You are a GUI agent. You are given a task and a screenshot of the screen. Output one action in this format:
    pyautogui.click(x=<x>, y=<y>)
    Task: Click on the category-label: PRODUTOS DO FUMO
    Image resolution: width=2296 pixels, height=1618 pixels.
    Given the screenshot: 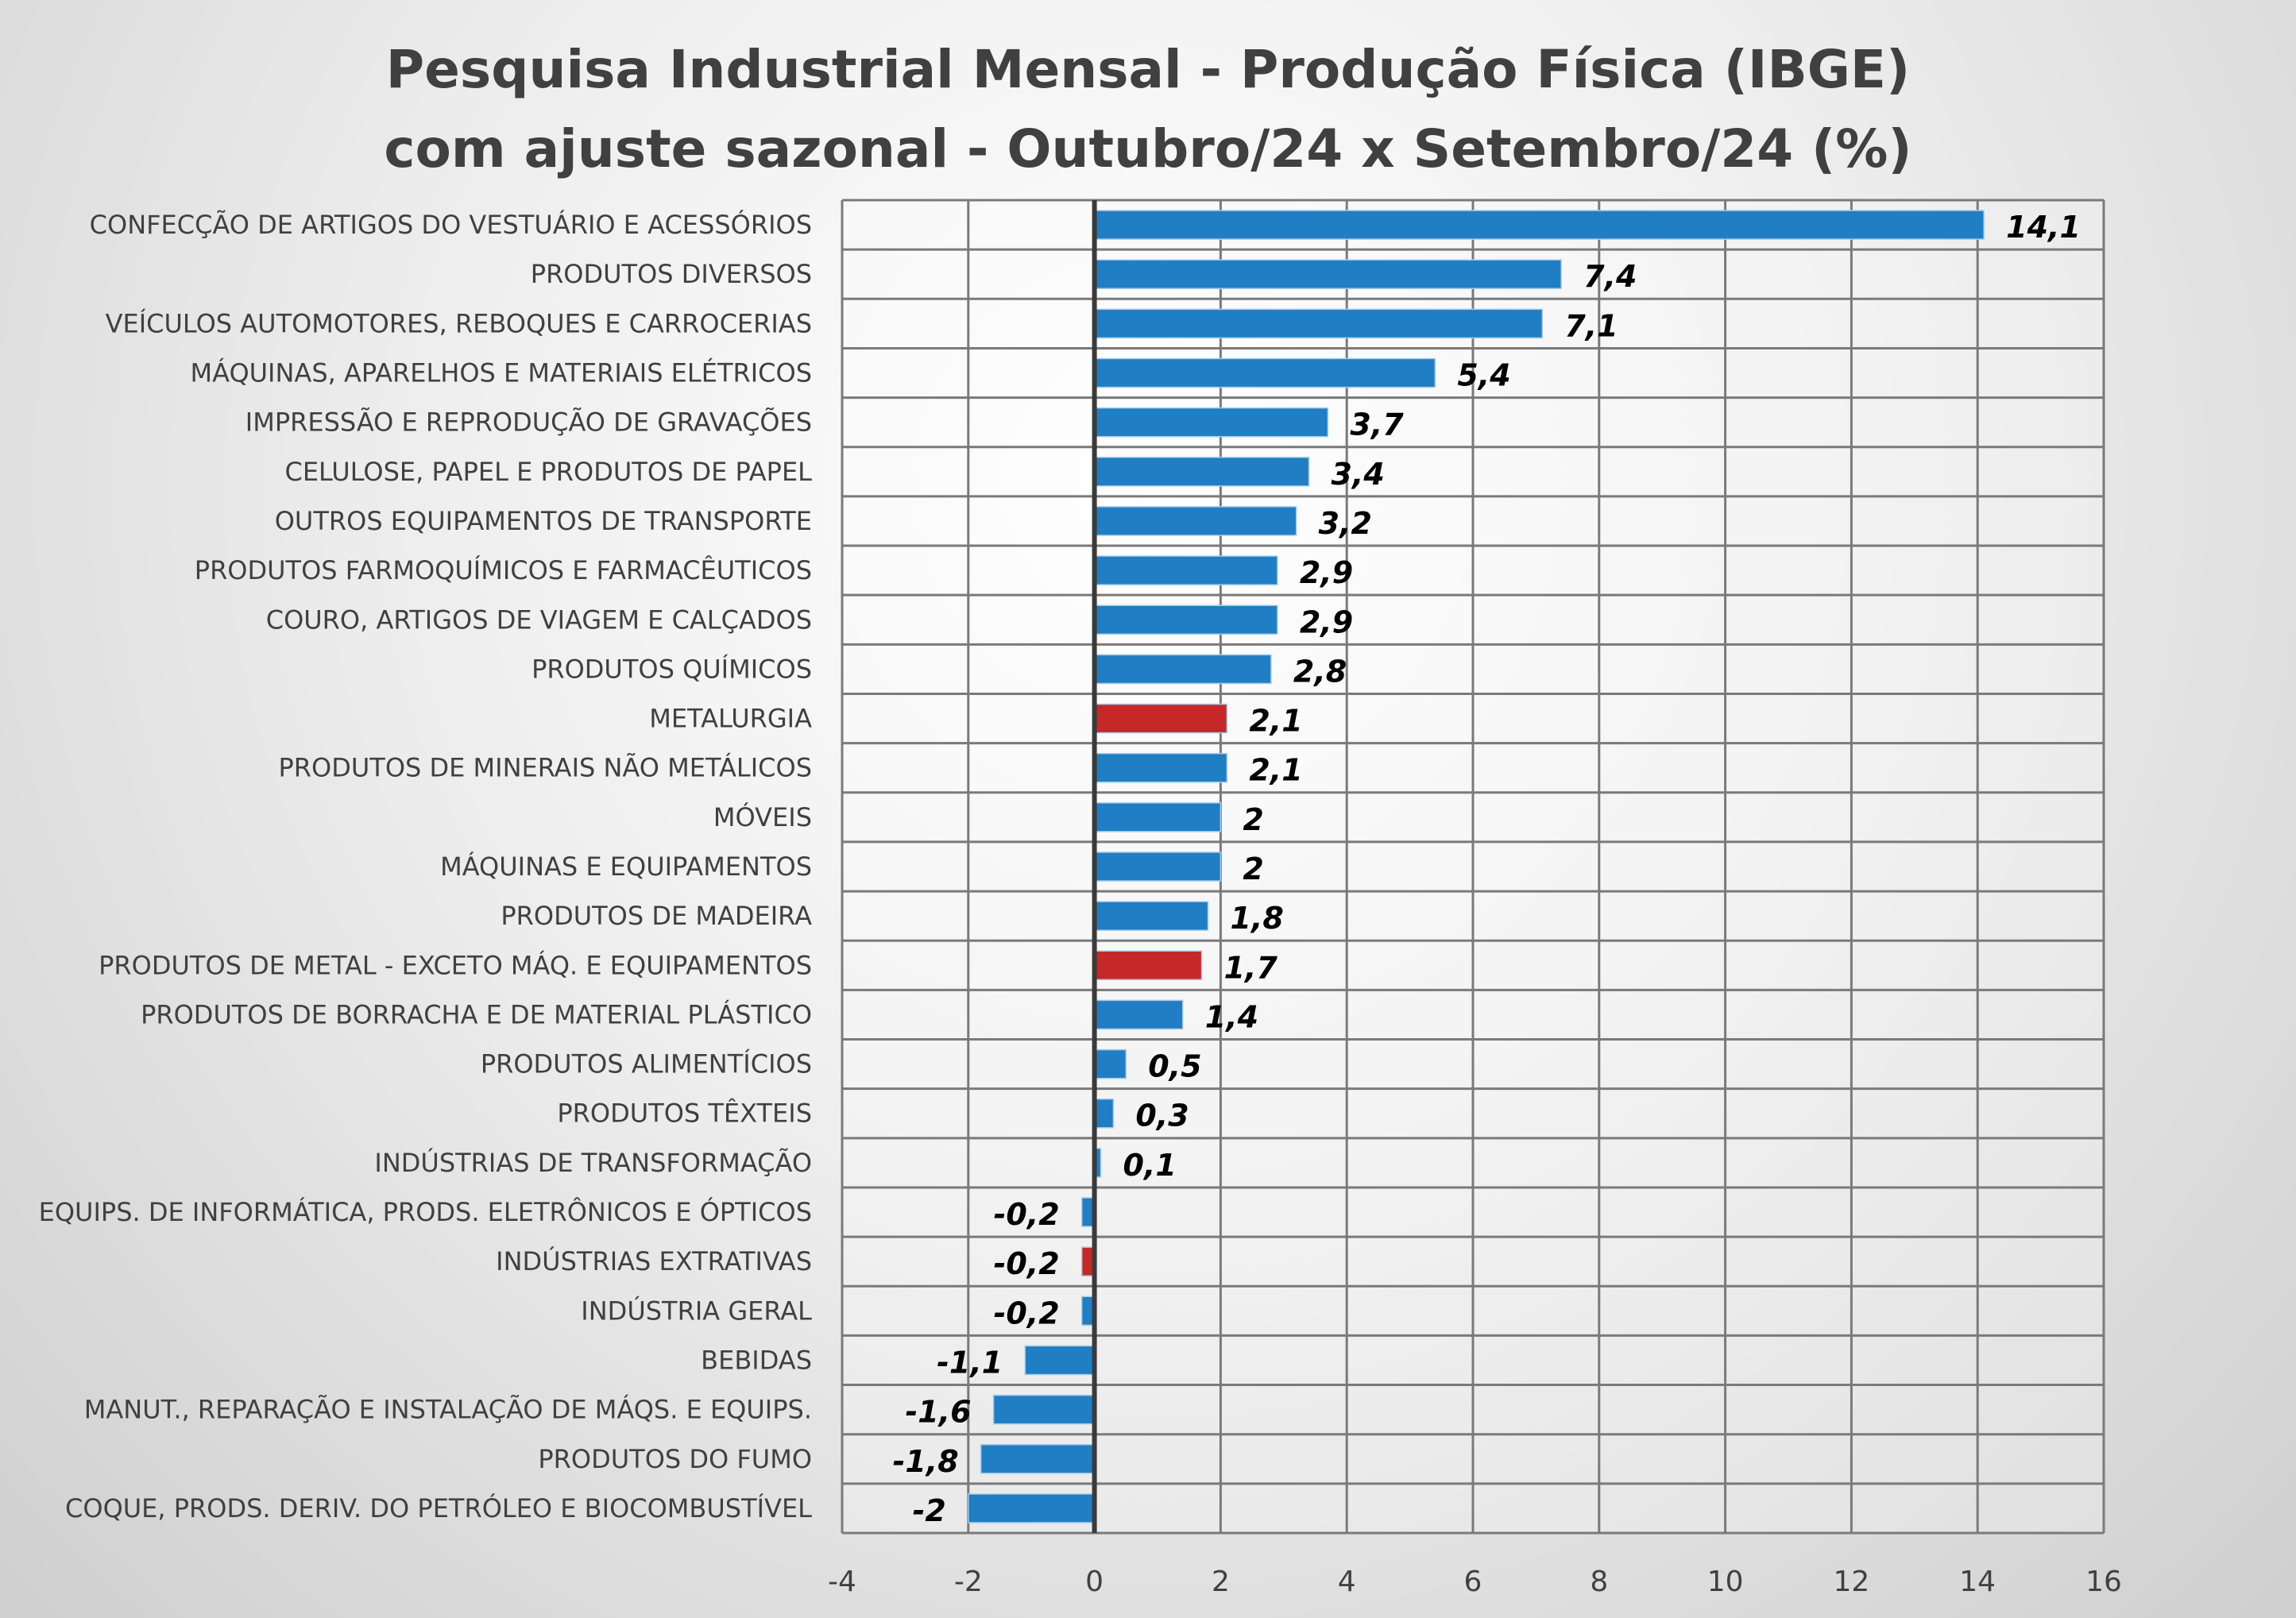 What is the action you would take?
    pyautogui.click(x=675, y=1459)
    